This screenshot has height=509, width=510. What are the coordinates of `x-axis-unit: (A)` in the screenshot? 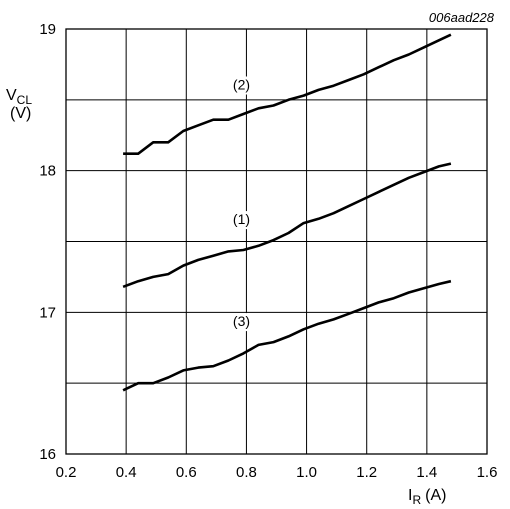 It's located at (435, 495).